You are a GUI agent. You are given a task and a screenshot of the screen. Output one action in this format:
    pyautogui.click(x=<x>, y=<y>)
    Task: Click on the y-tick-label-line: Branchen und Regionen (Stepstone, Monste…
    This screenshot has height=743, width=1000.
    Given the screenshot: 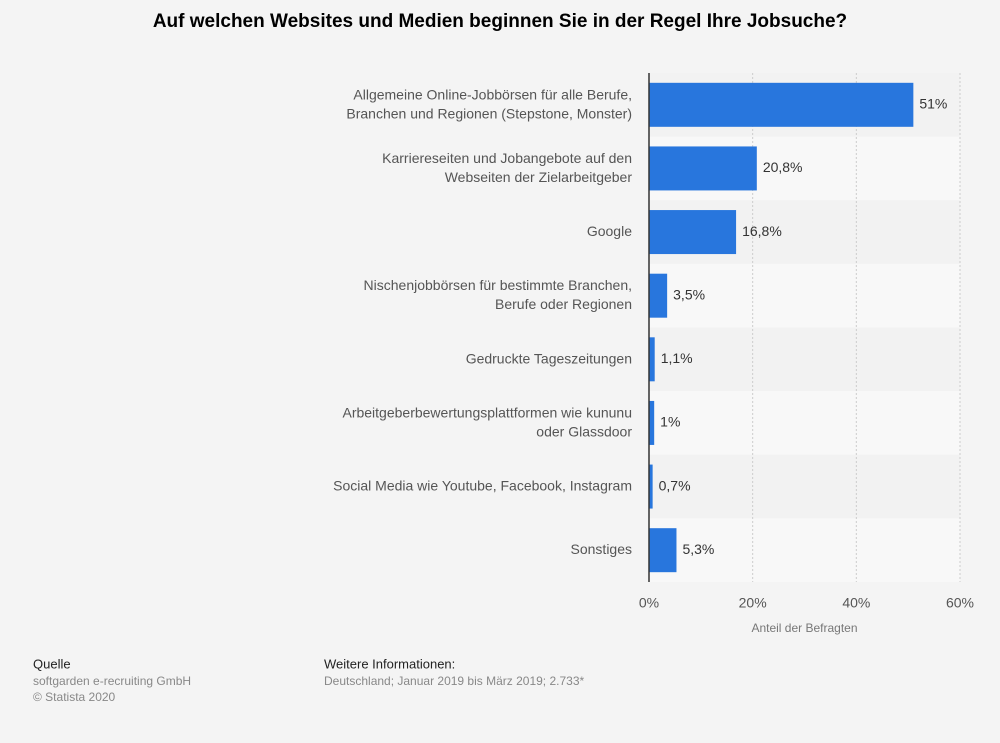 What is the action you would take?
    pyautogui.click(x=489, y=113)
    